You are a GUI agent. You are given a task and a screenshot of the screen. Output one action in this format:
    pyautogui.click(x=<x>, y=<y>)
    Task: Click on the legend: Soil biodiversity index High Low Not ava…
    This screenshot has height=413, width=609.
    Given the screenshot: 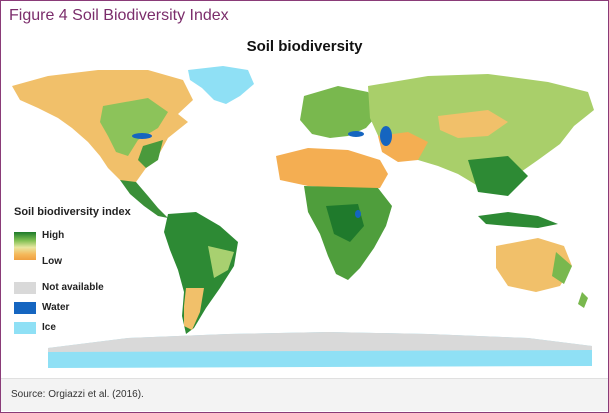 What is the action you would take?
    pyautogui.click(x=72, y=270)
    